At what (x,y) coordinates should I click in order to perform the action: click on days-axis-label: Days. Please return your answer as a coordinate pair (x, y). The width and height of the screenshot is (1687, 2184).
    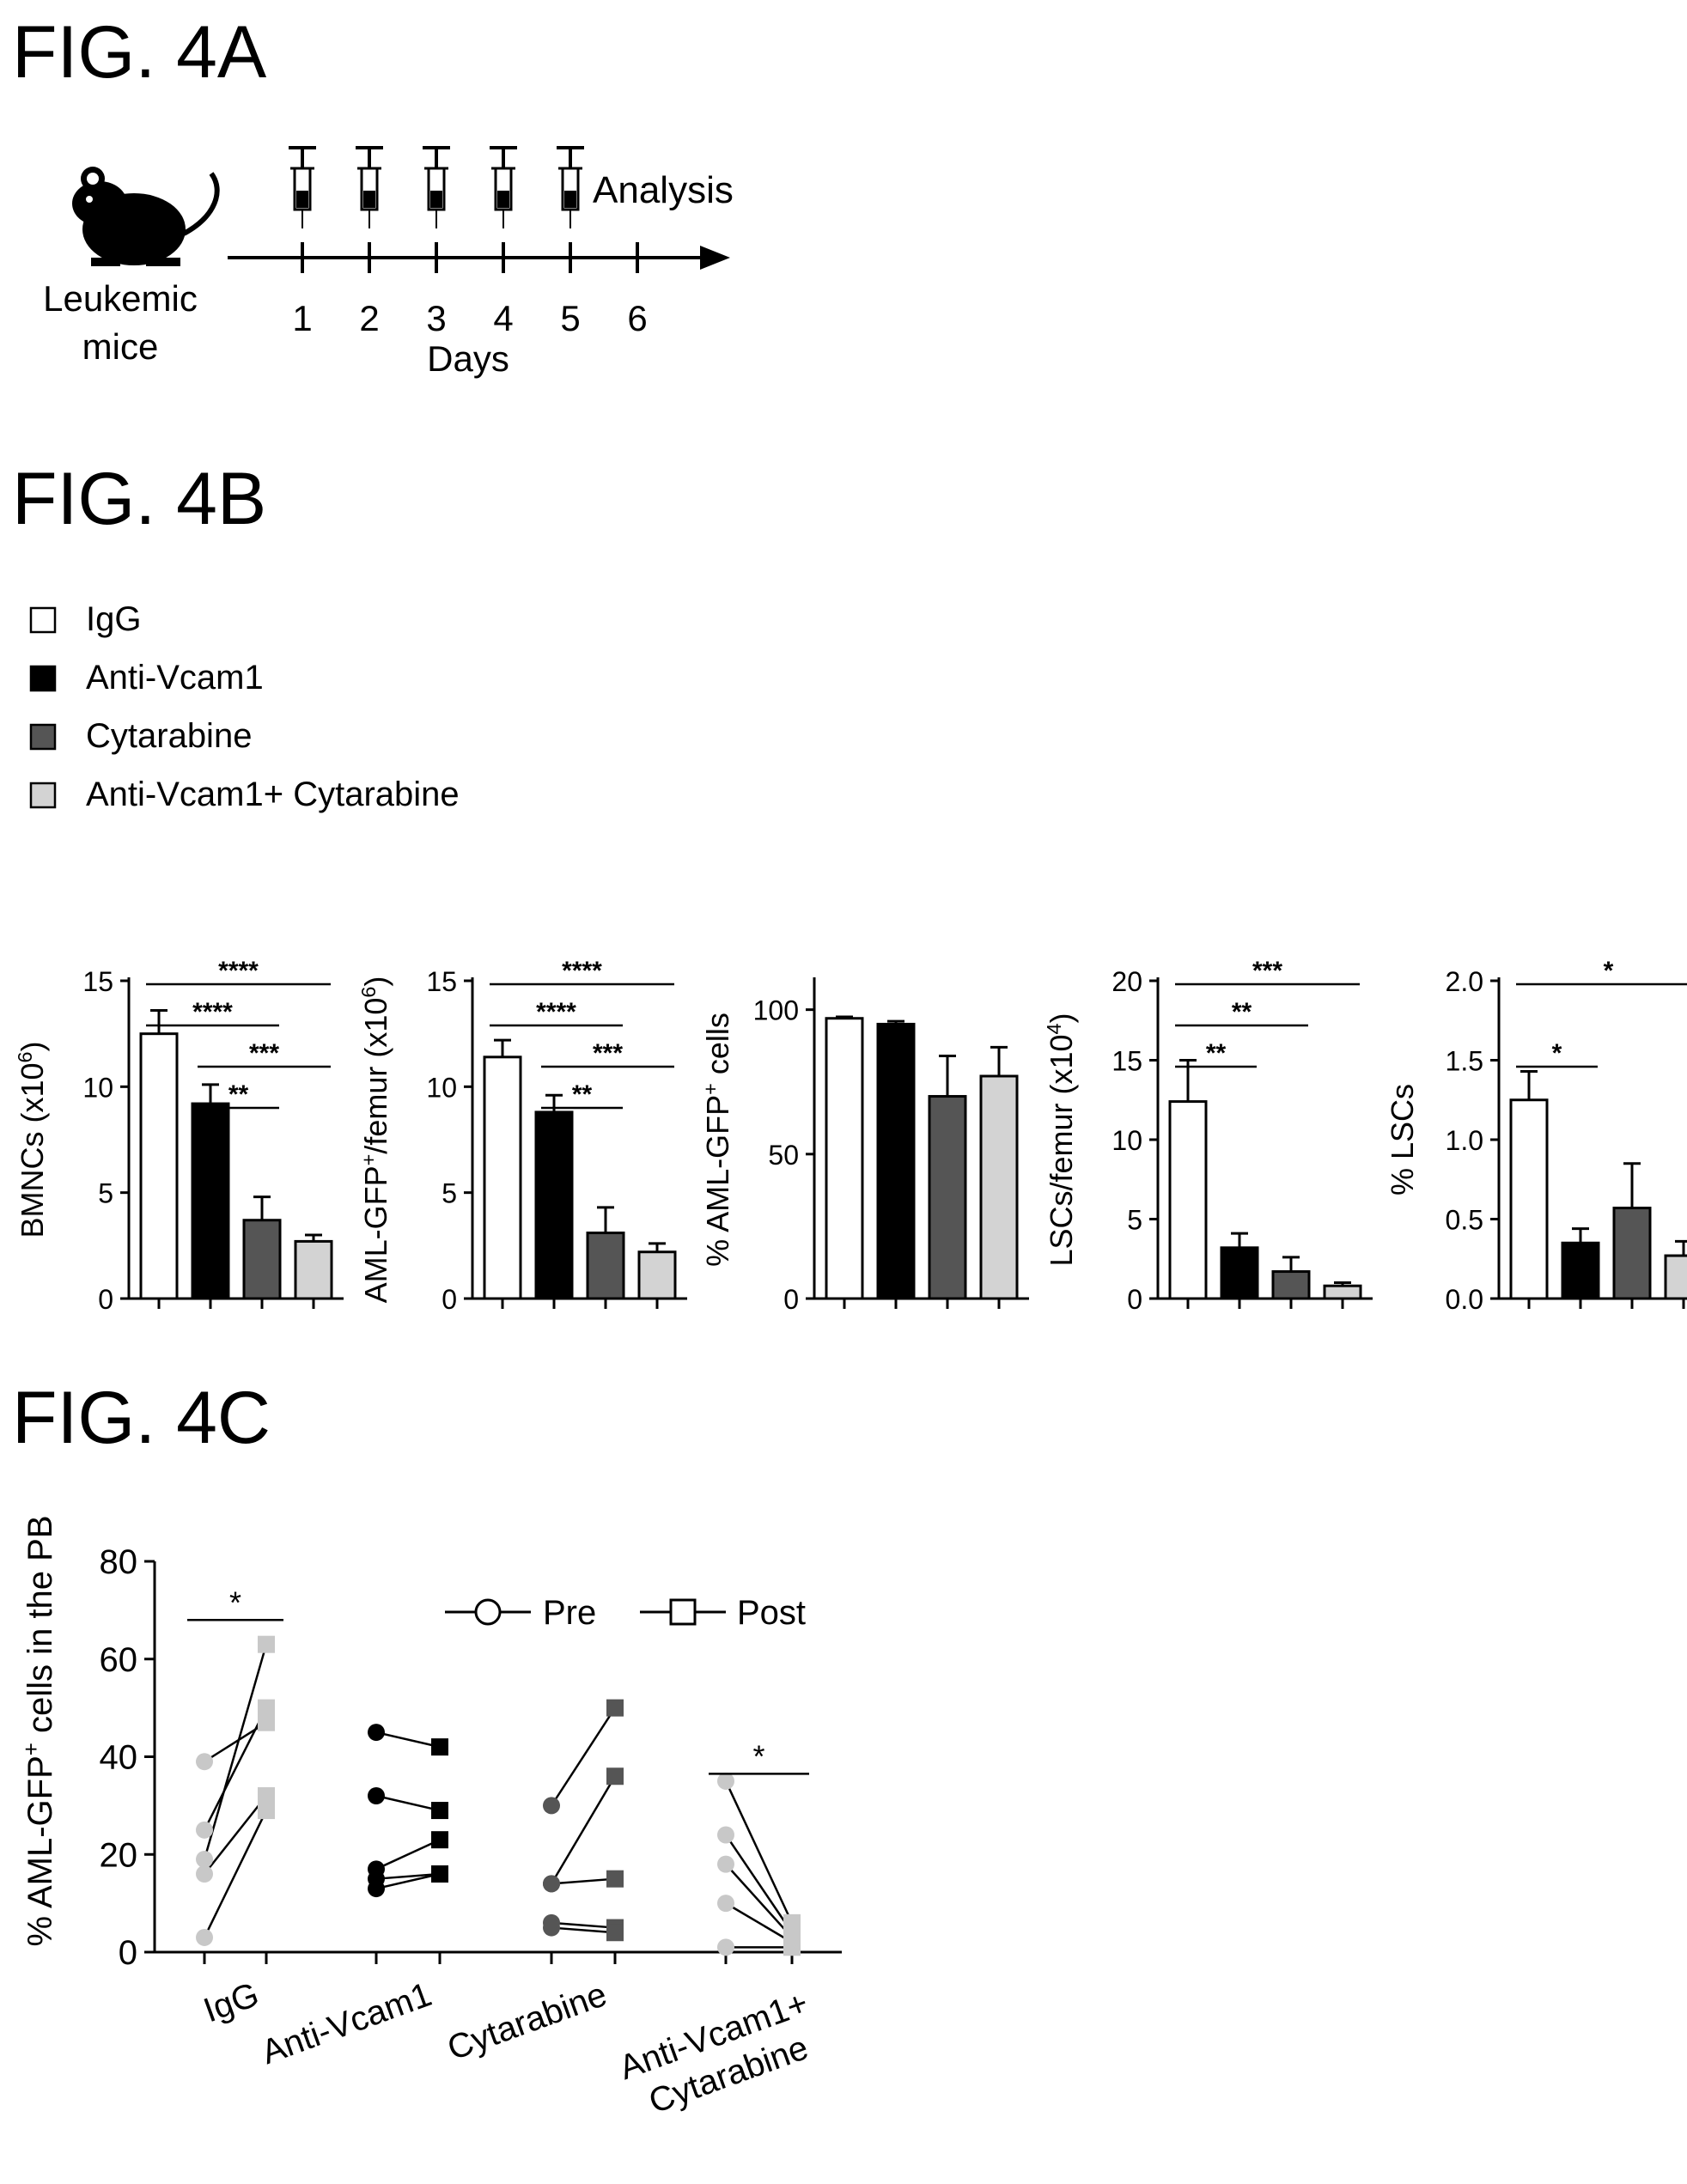
    Looking at the image, I should click on (468, 358).